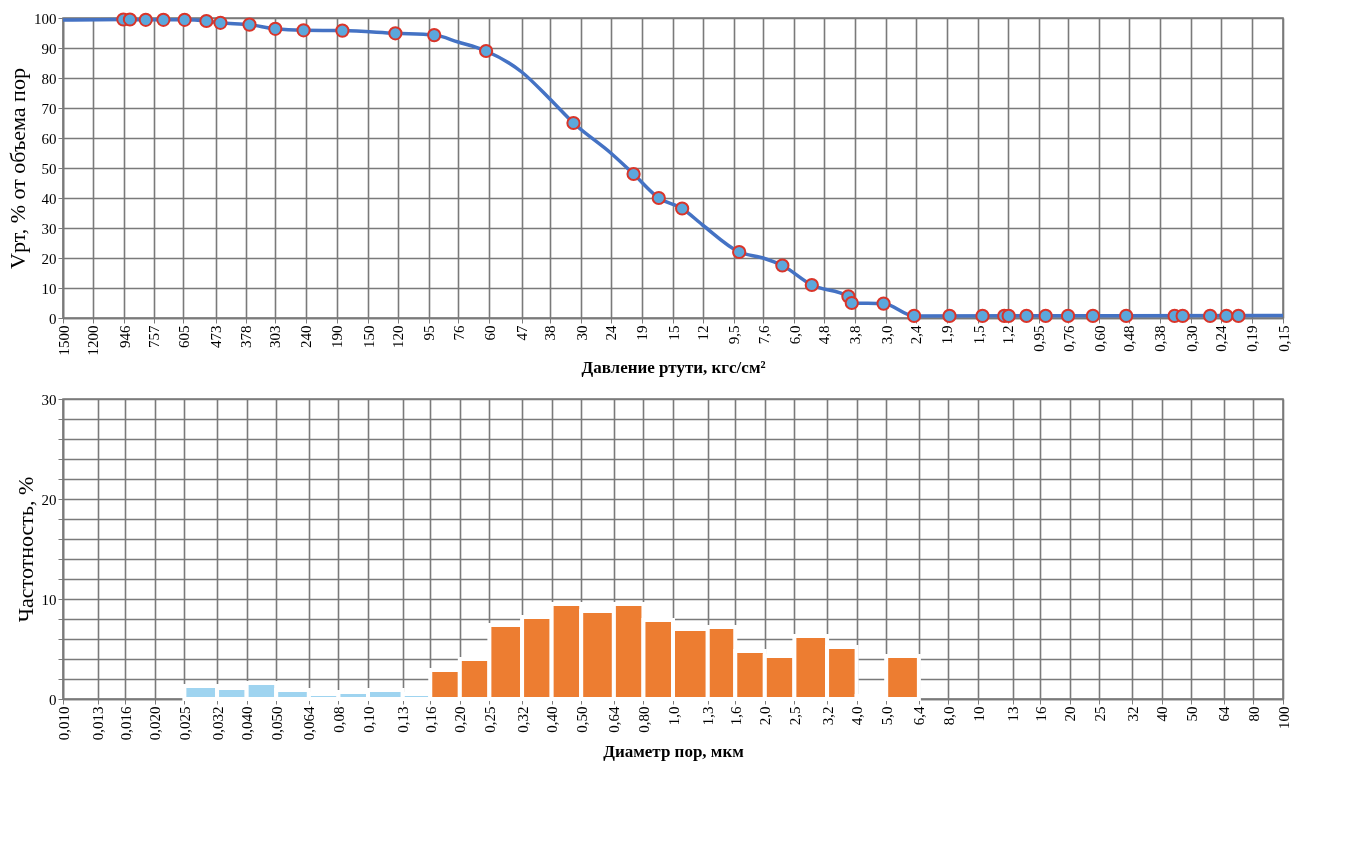  Describe the element at coordinates (948, 716) in the screenshot. I see `x-tick-label: 8,0` at that location.